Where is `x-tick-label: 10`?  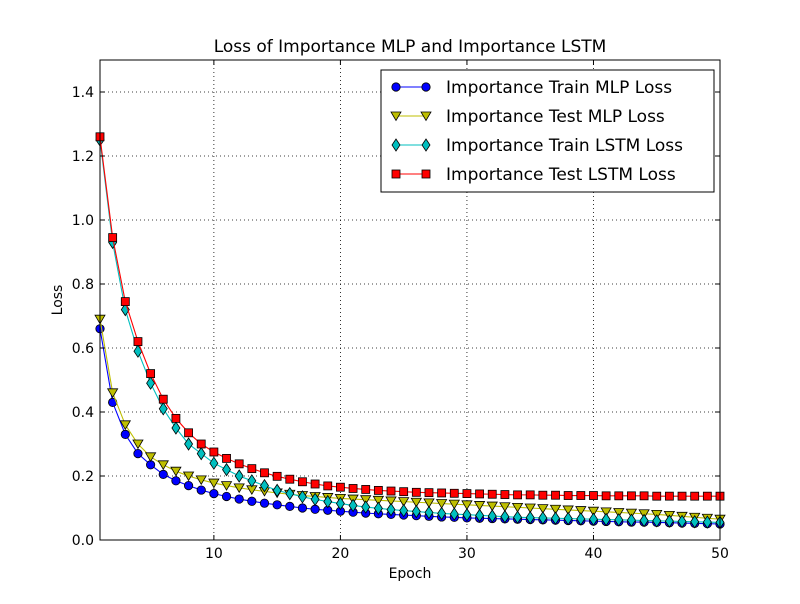
x-tick-label: 10 is located at coordinates (214, 554).